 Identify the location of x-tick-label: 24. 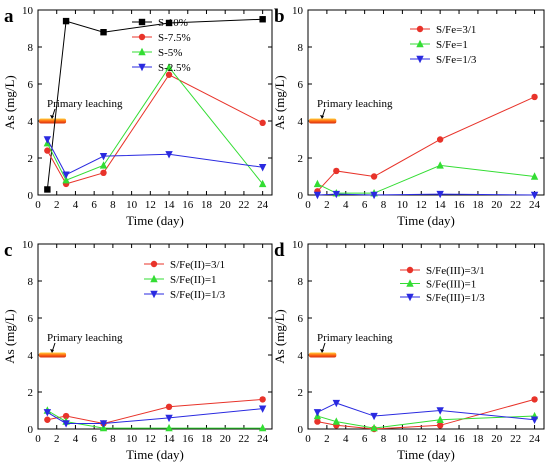
(535, 205).